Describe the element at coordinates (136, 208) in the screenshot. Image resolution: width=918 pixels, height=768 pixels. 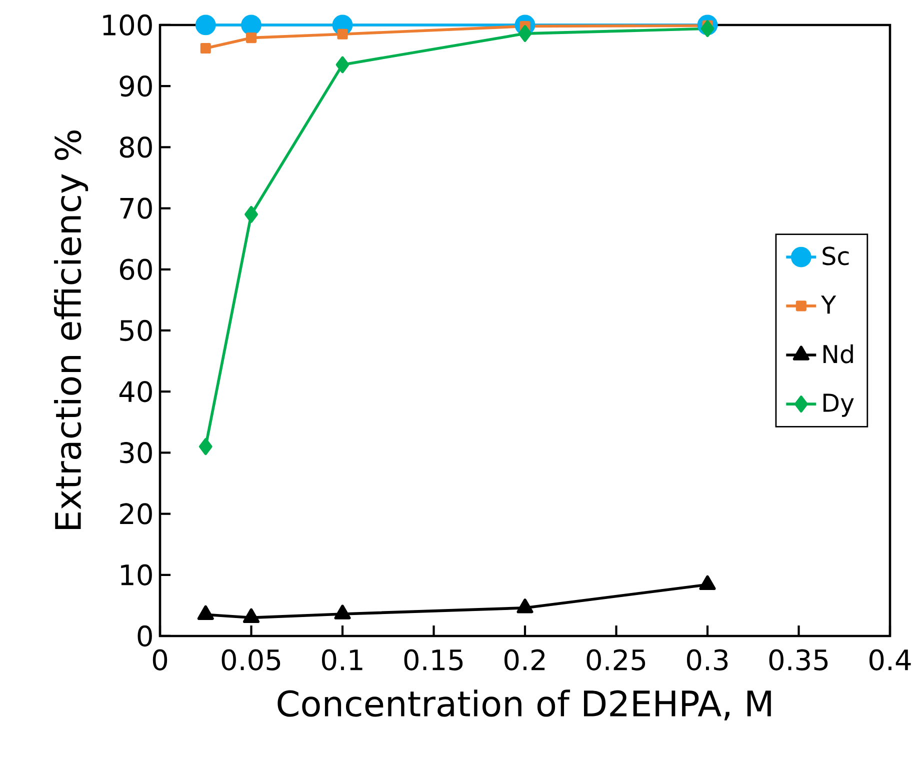
I see `y-tick-label: 70` at that location.